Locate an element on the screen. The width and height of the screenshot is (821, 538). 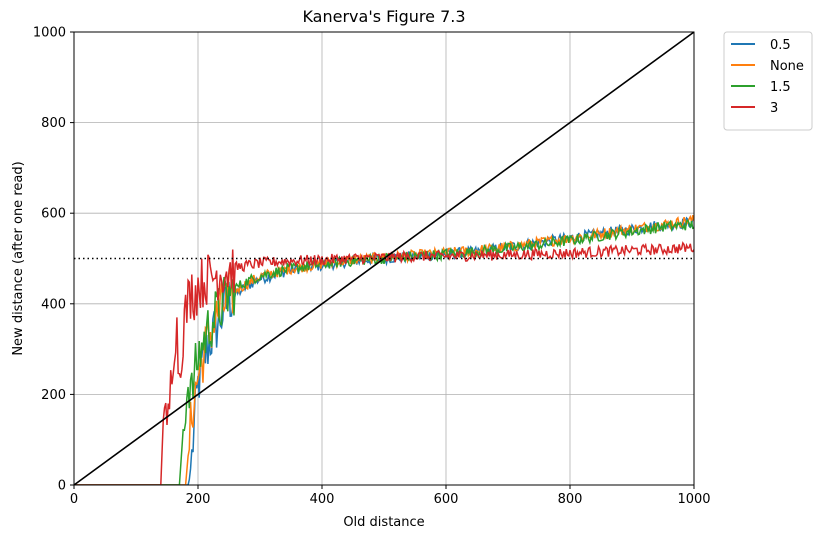
x-tick-label: 1000 is located at coordinates (693, 499).